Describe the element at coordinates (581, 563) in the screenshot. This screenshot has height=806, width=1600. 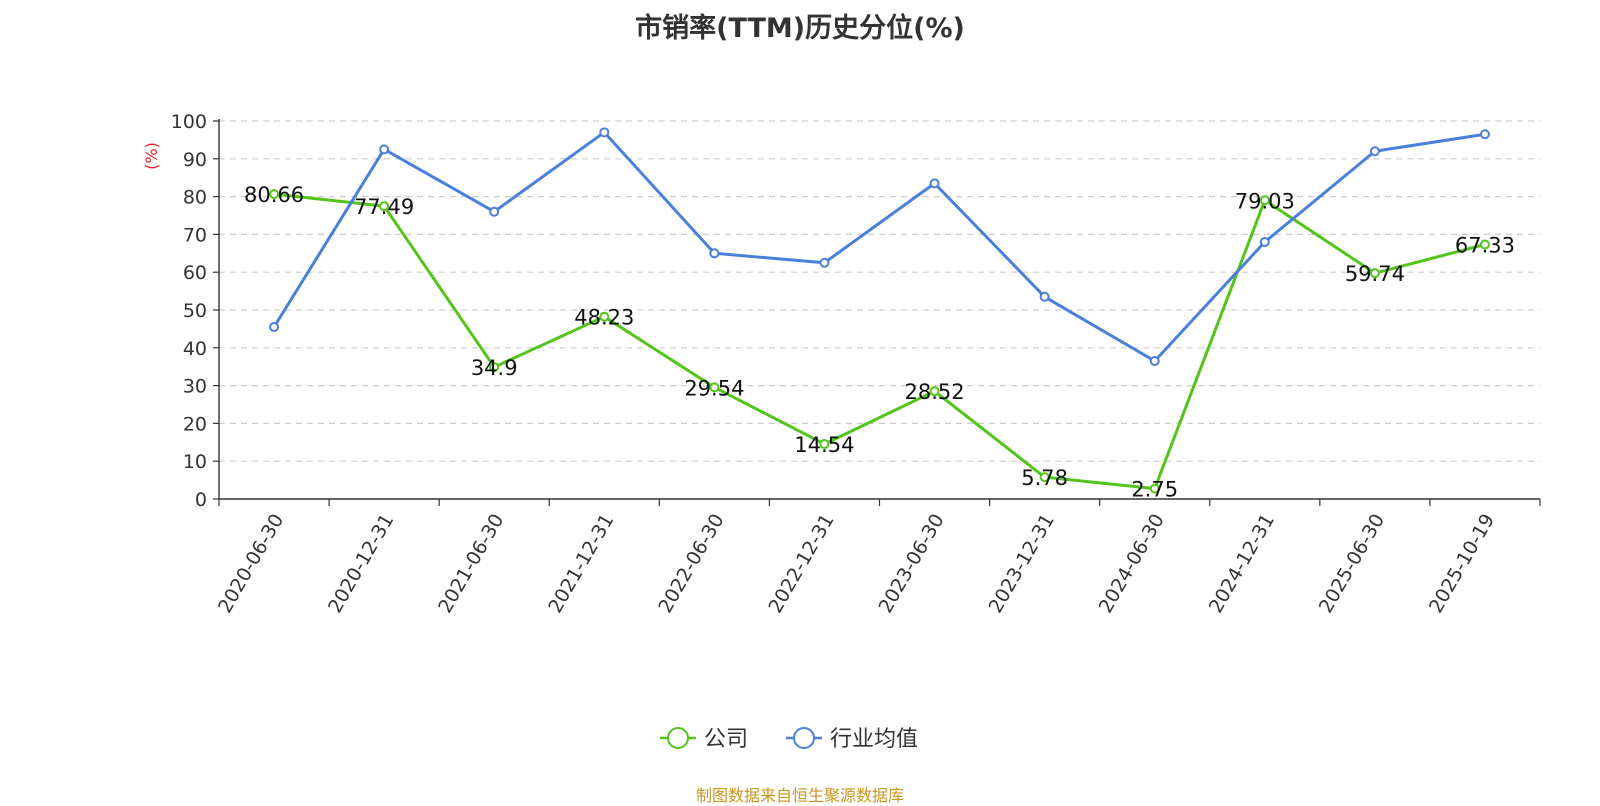
I see `x-tick-label: 2021-12-31` at that location.